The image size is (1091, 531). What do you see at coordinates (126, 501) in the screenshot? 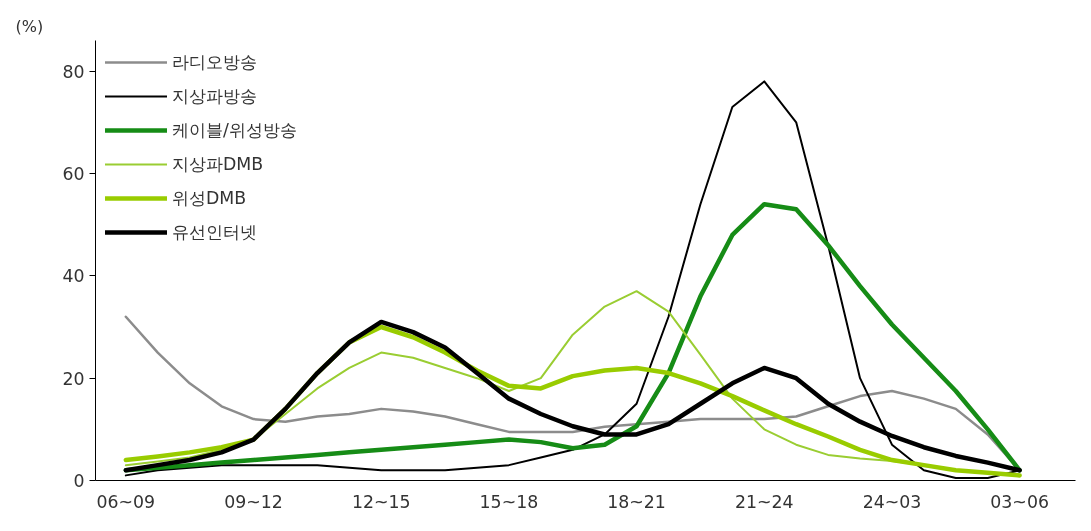
I see `x-tick-label: 06~09` at bounding box center [126, 501].